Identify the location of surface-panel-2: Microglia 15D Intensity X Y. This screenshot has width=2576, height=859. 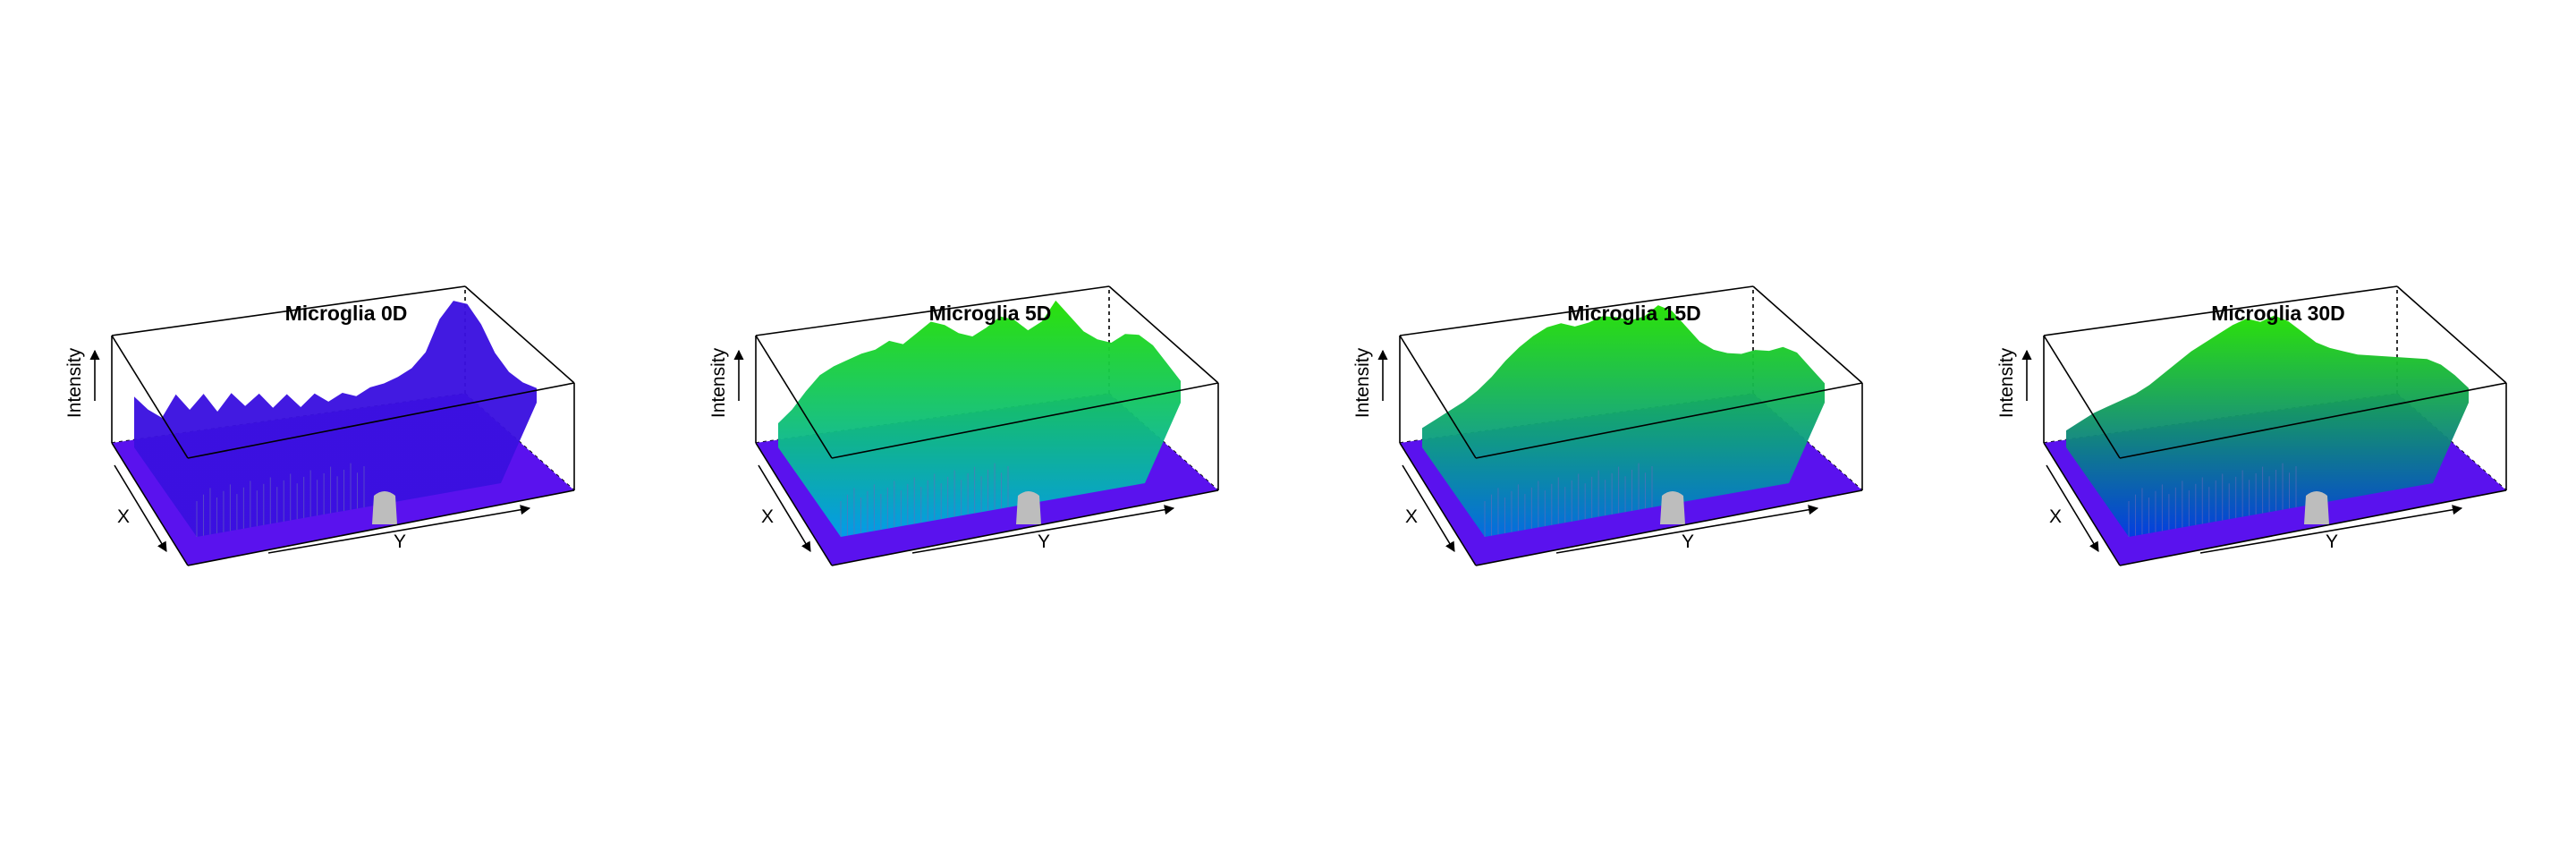
(1607, 425).